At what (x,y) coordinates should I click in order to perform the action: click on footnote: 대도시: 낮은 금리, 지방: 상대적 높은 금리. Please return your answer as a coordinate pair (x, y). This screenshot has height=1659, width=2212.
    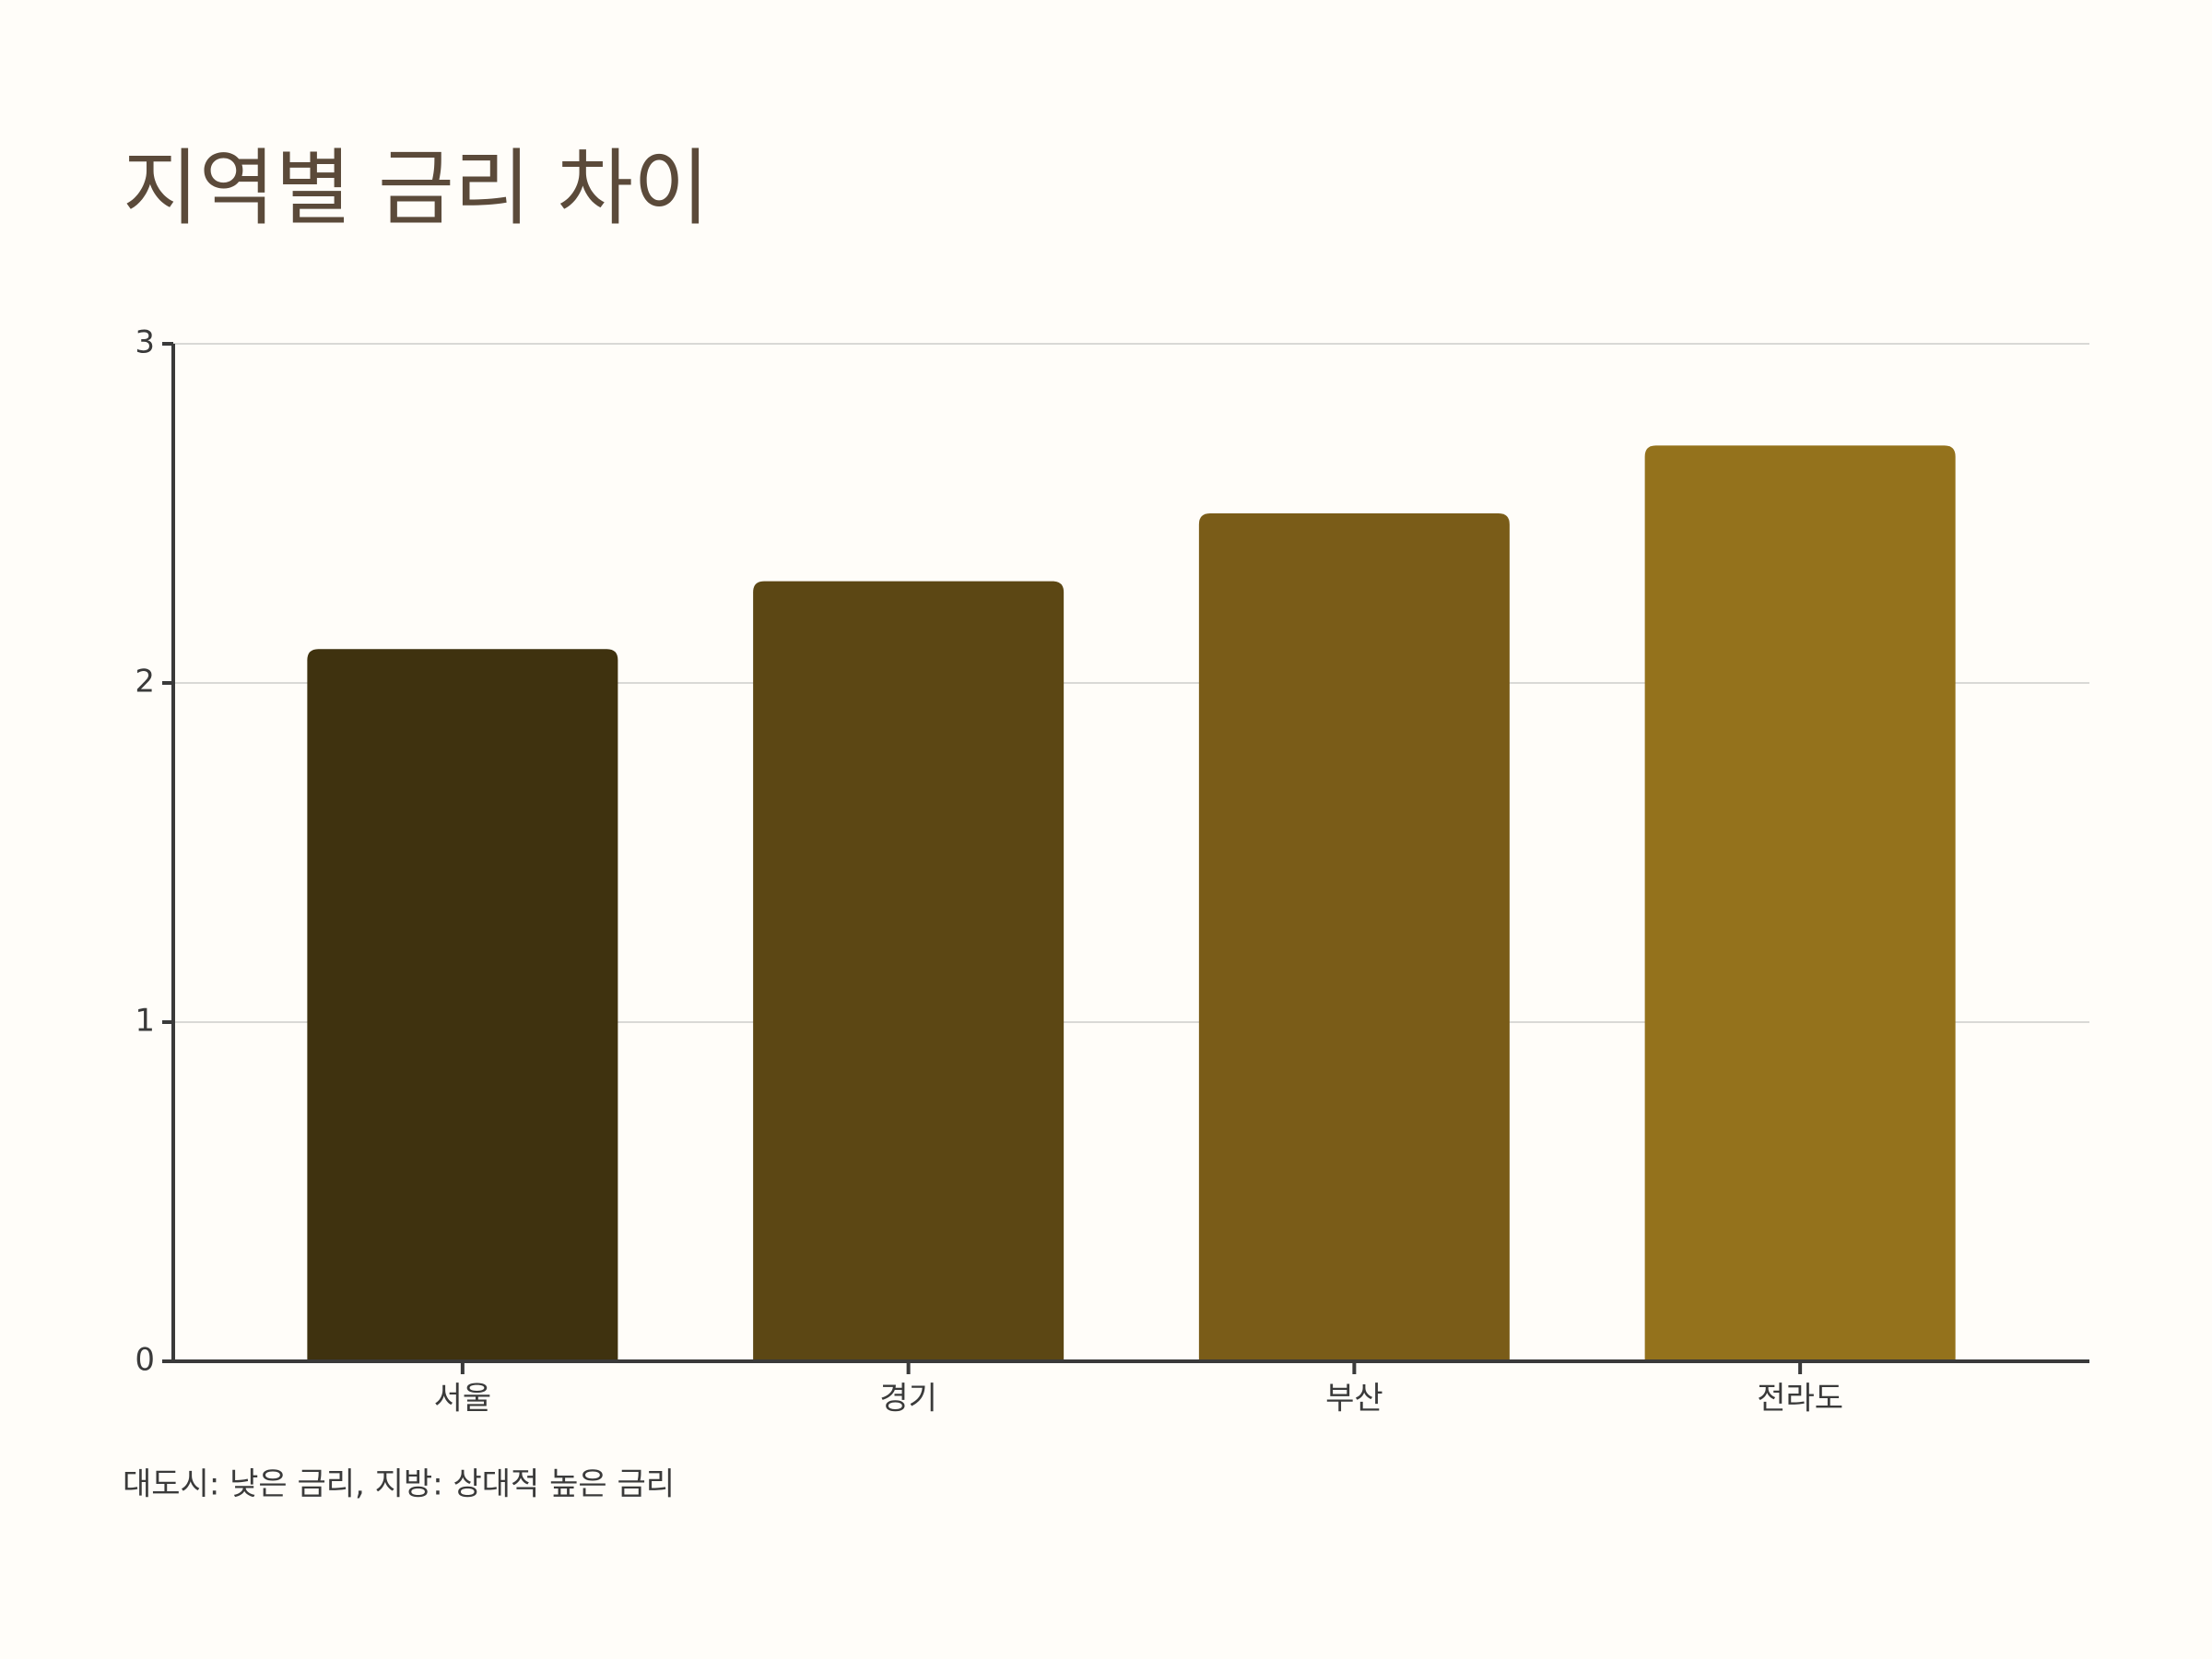
    Looking at the image, I should click on (399, 1484).